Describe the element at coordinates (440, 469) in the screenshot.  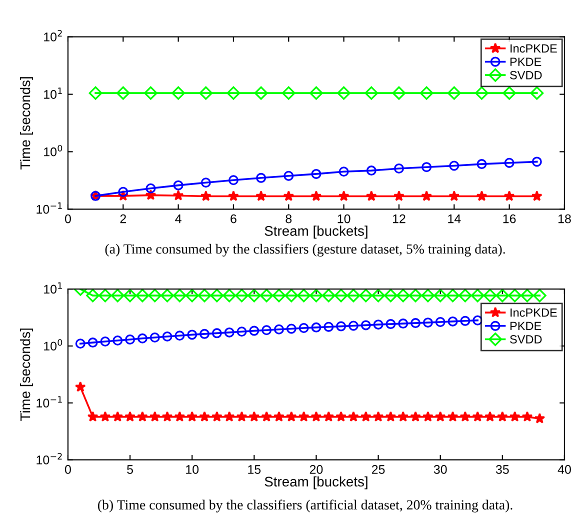
I see `x-tick-label: 30` at that location.